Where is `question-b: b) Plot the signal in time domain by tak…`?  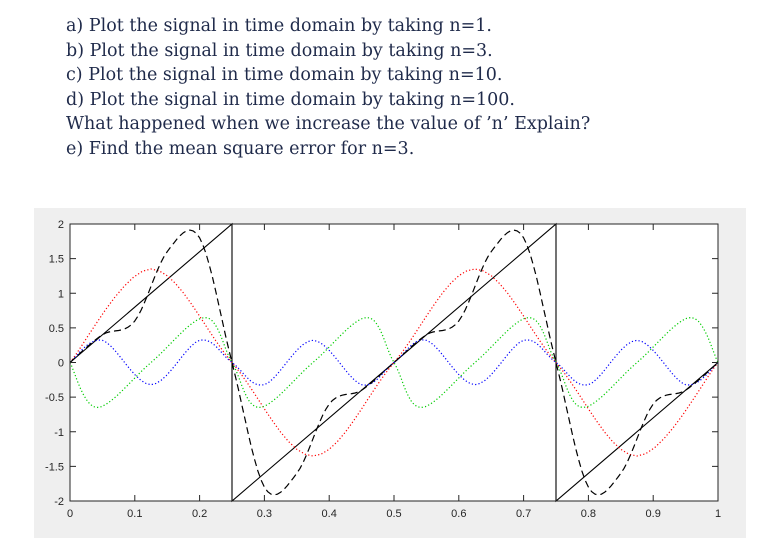 question-b: b) Plot the signal in time domain by tak… is located at coordinates (279, 50).